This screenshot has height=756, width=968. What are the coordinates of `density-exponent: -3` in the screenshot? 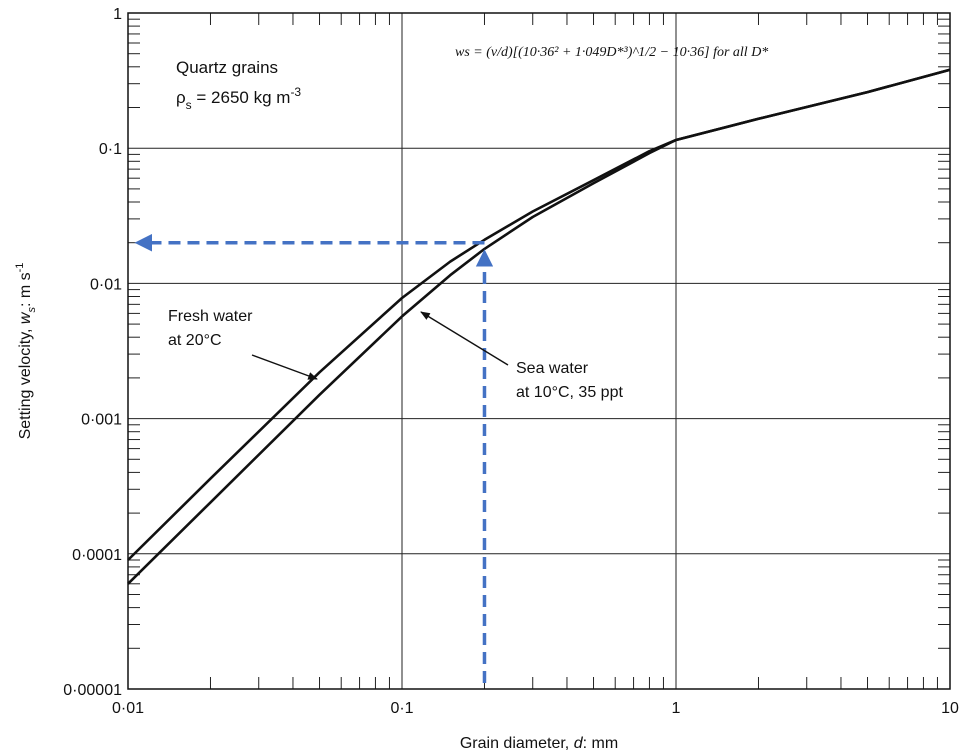 It's located at (295, 92).